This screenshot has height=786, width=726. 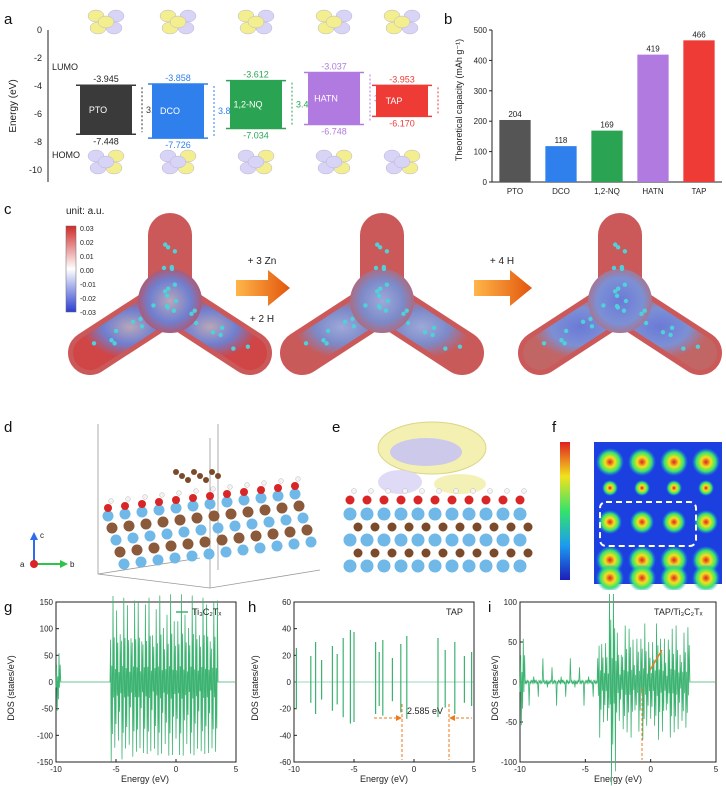 I want to click on band-gap-label: 2.585 eV, so click(x=425, y=711).